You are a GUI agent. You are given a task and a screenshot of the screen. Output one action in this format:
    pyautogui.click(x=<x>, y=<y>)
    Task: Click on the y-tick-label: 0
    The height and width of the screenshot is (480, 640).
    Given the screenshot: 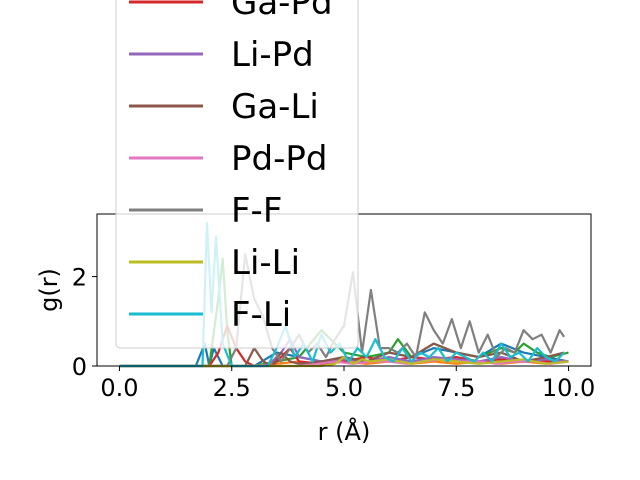 What is the action you would take?
    pyautogui.click(x=79, y=367)
    